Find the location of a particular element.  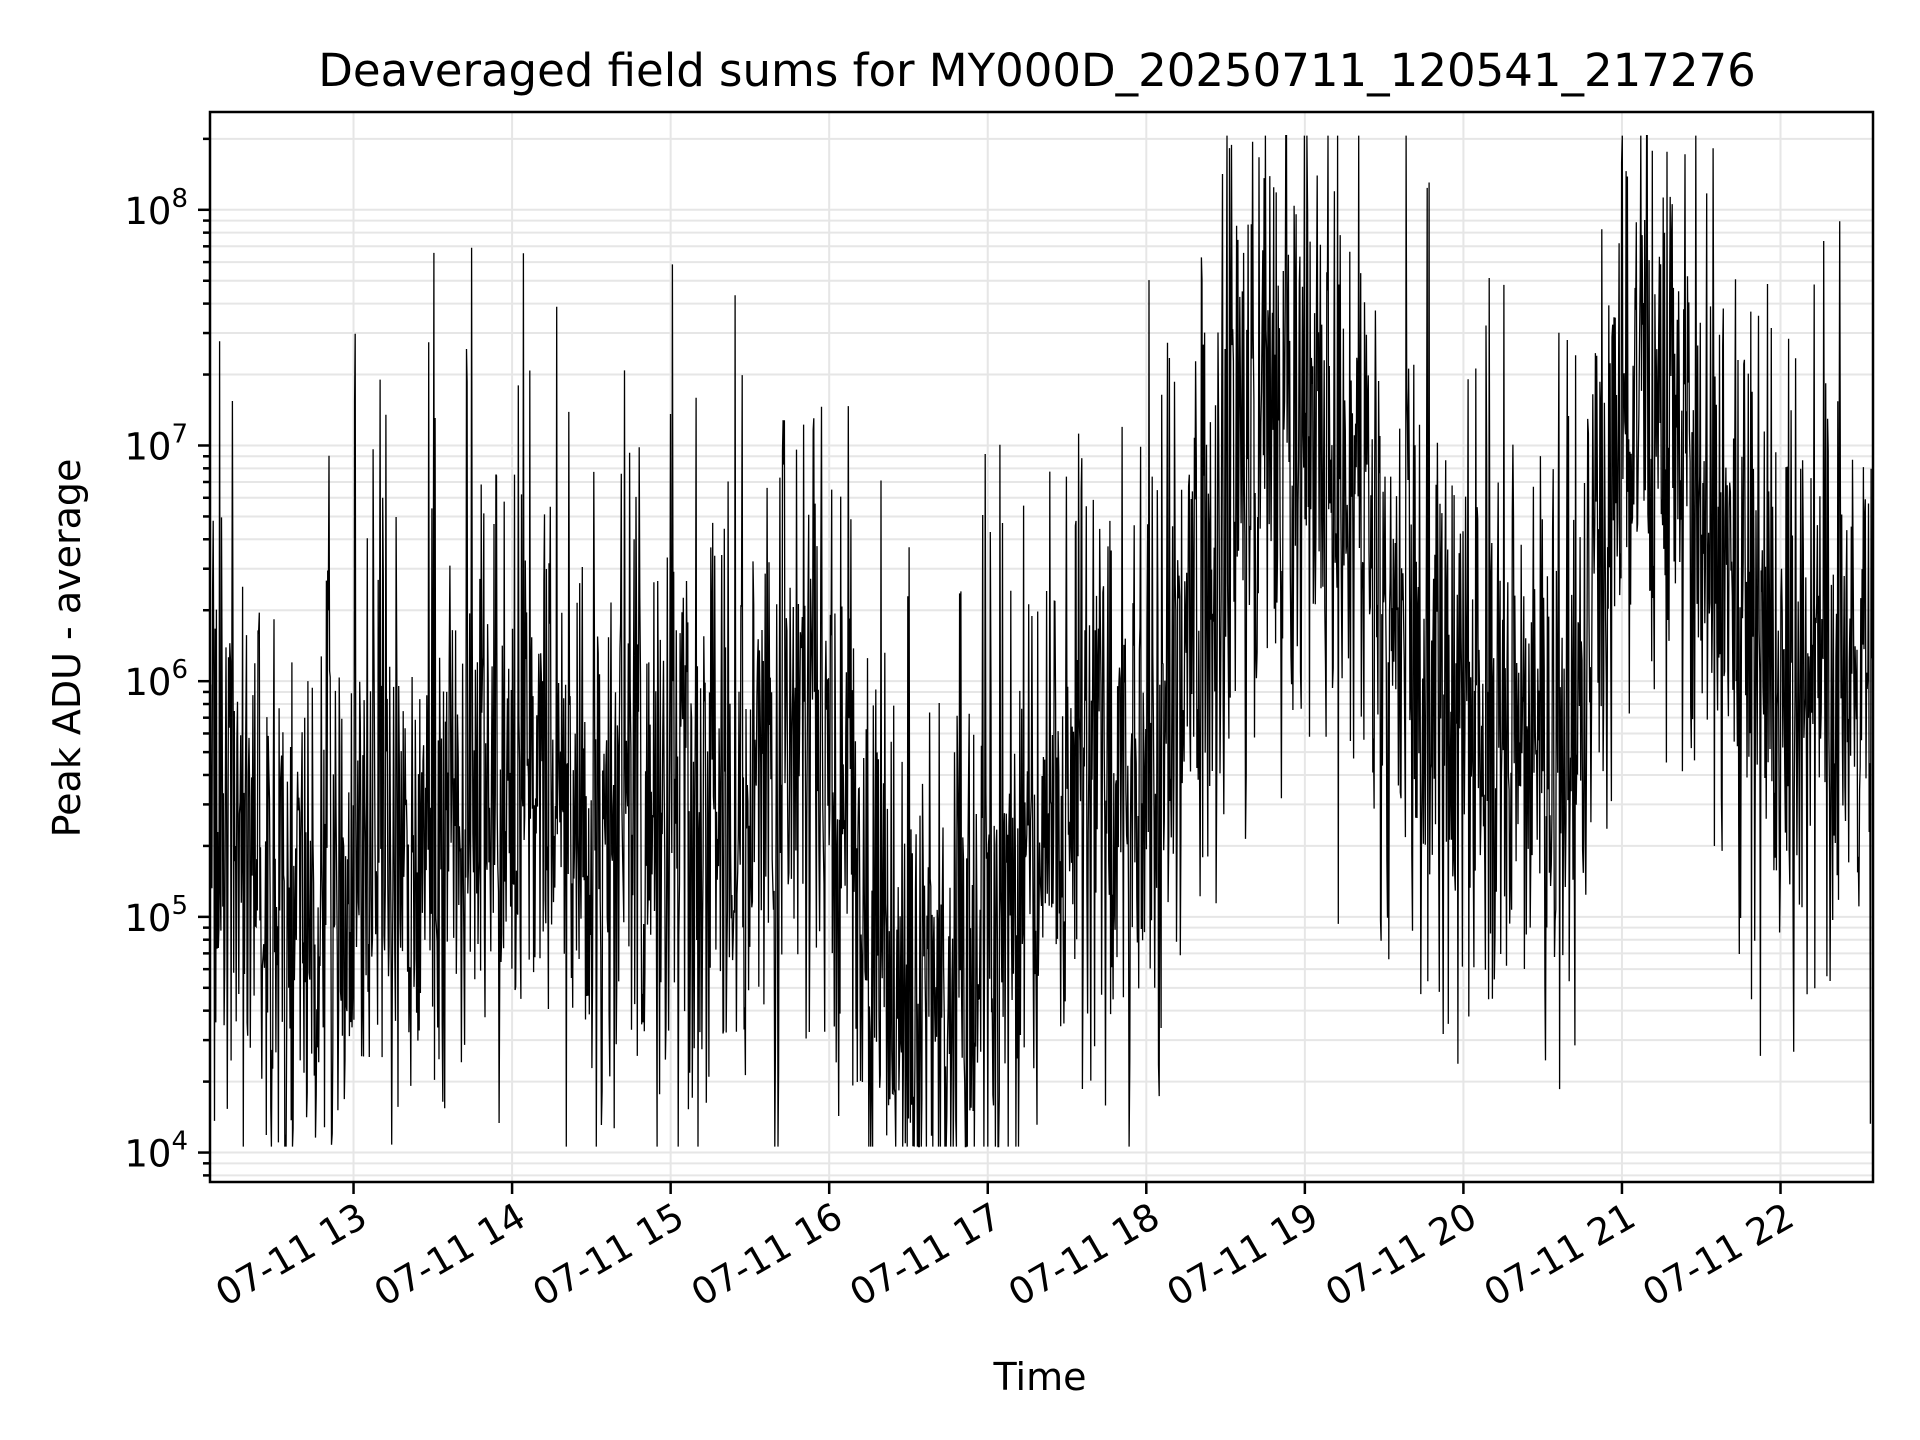

x-axis-label: Time is located at coordinates (1040, 1377).